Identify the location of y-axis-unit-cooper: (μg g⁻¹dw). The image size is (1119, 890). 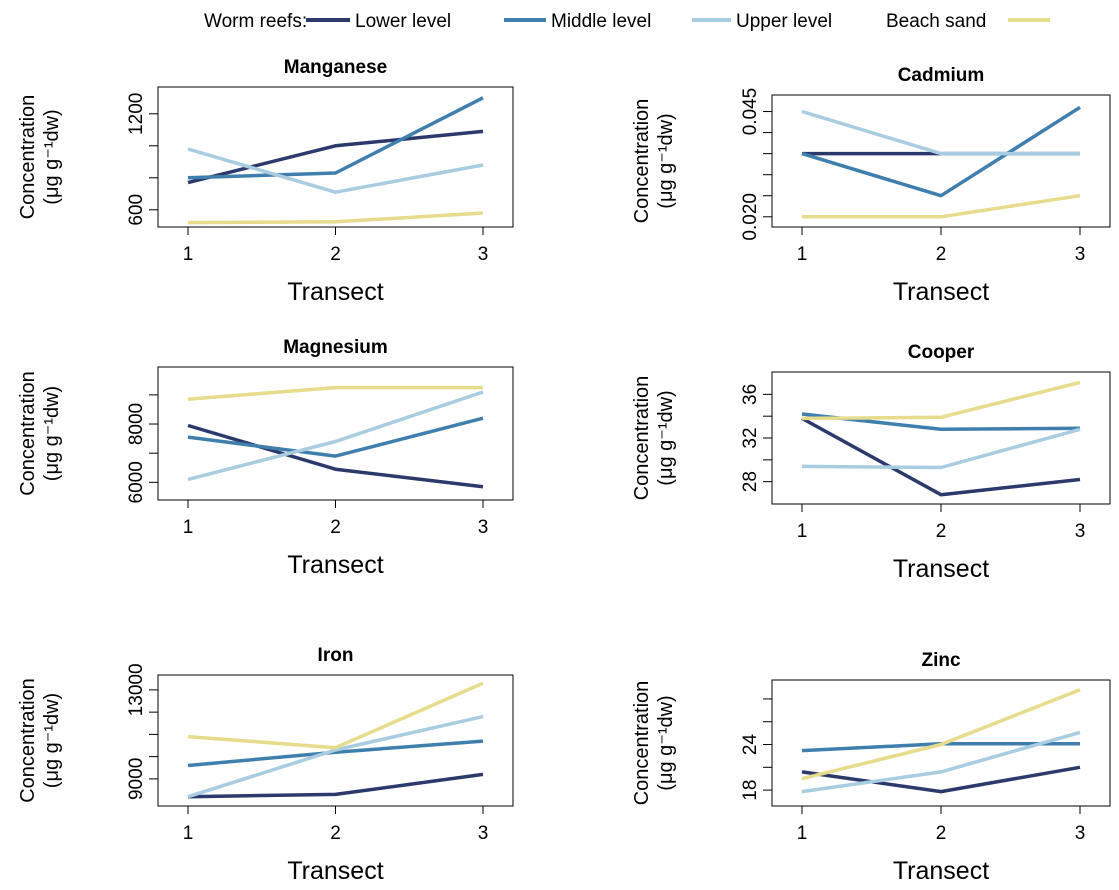
(666, 437).